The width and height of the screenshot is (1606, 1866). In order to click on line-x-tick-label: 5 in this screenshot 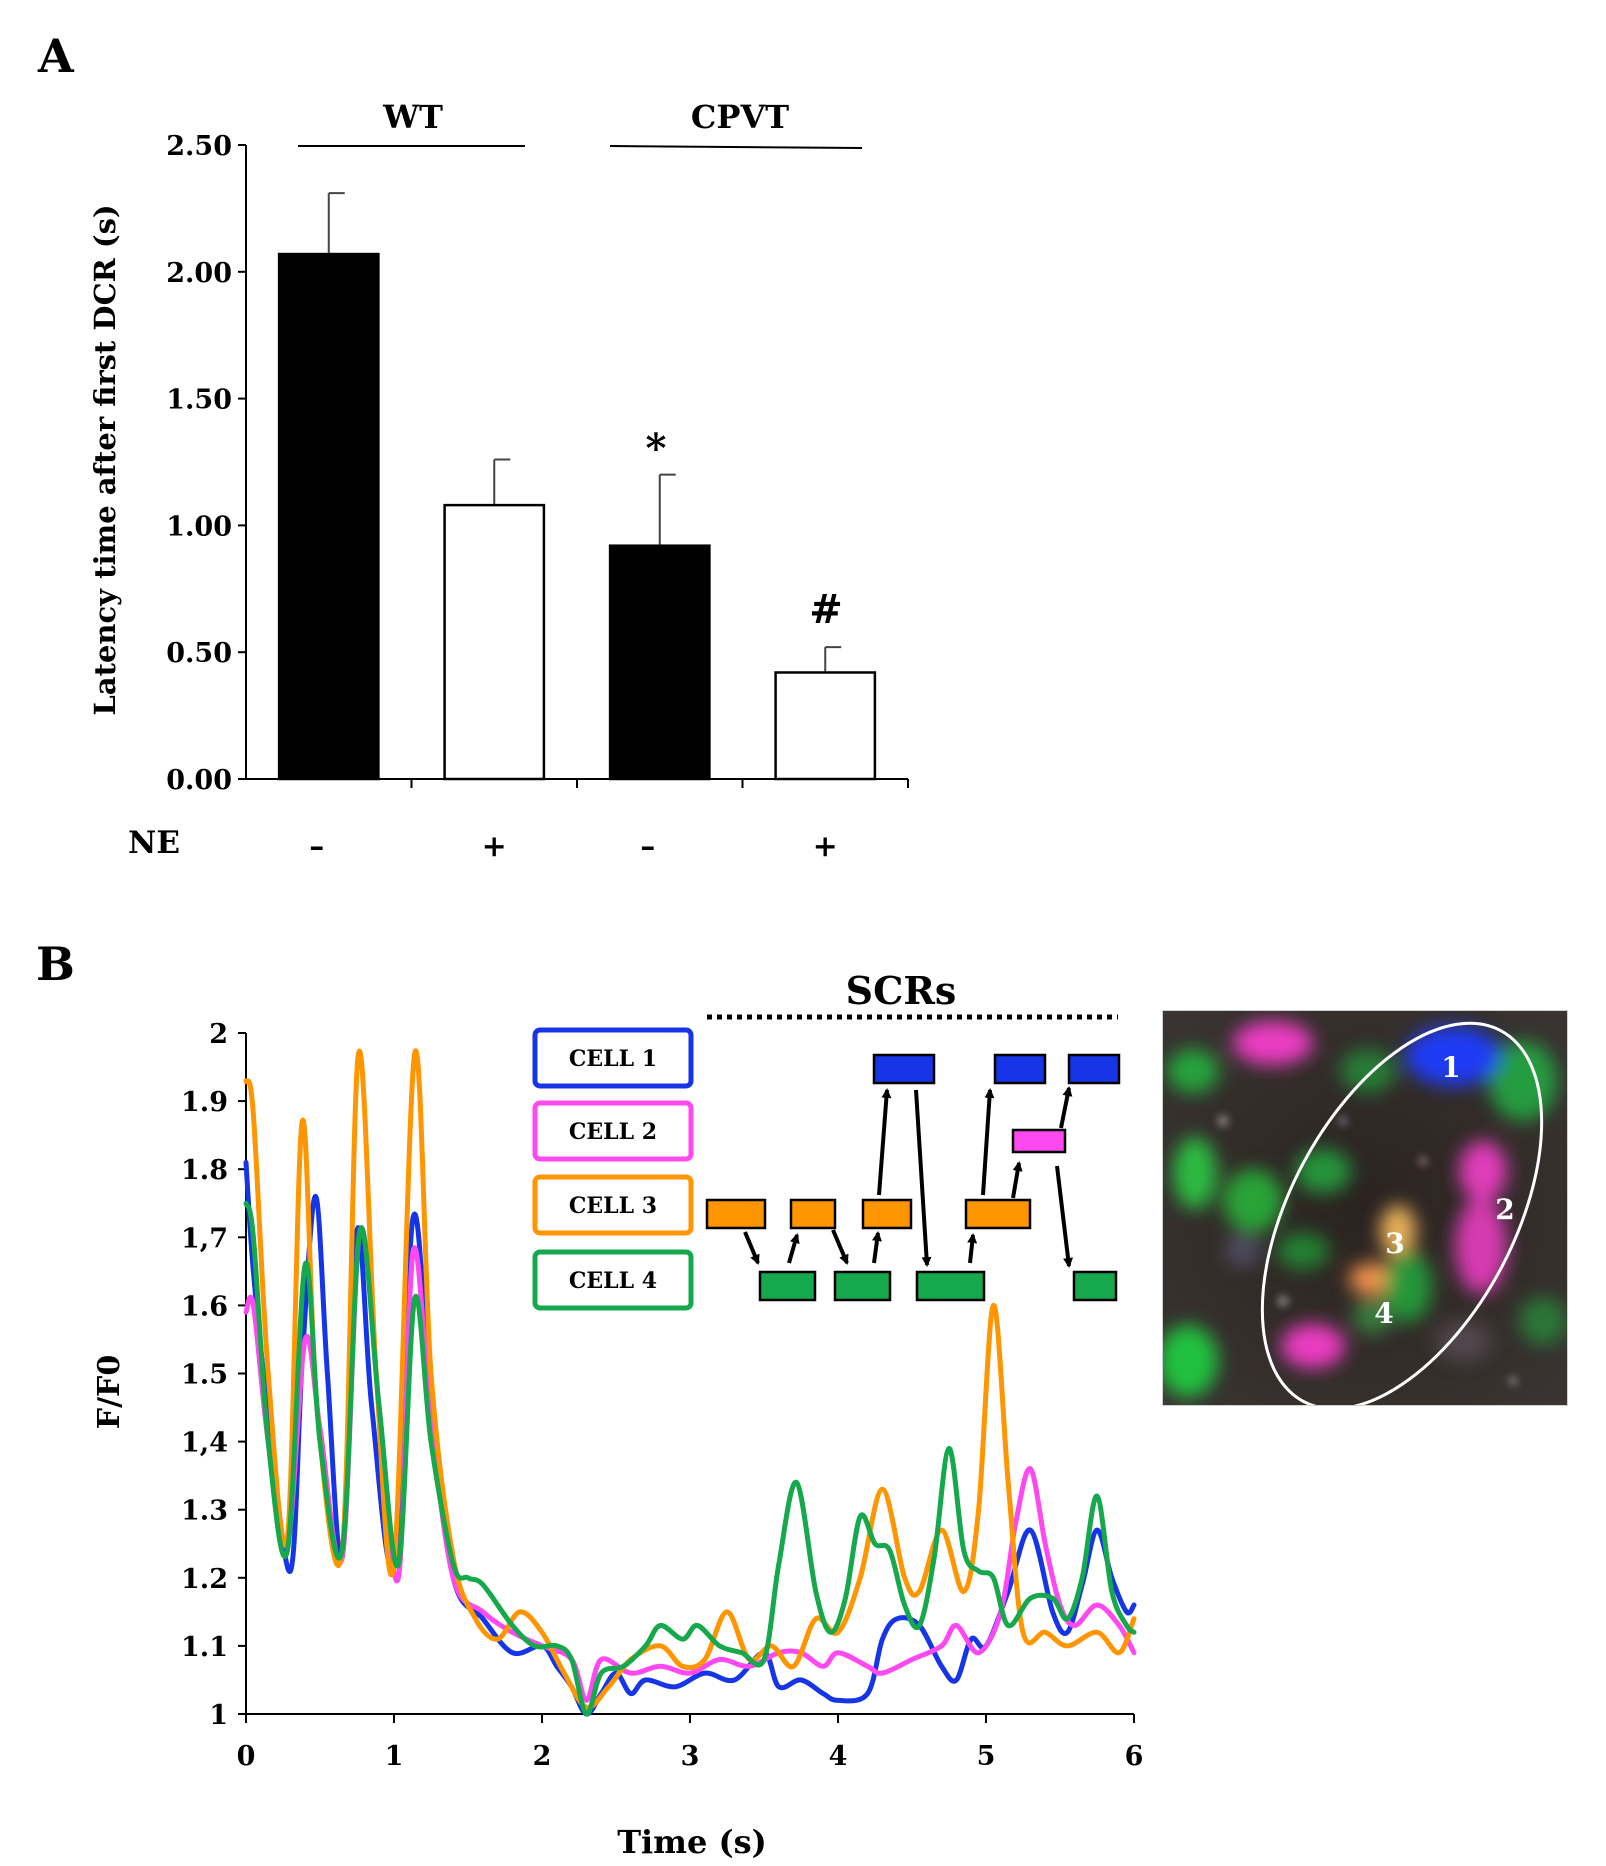, I will do `click(986, 1756)`.